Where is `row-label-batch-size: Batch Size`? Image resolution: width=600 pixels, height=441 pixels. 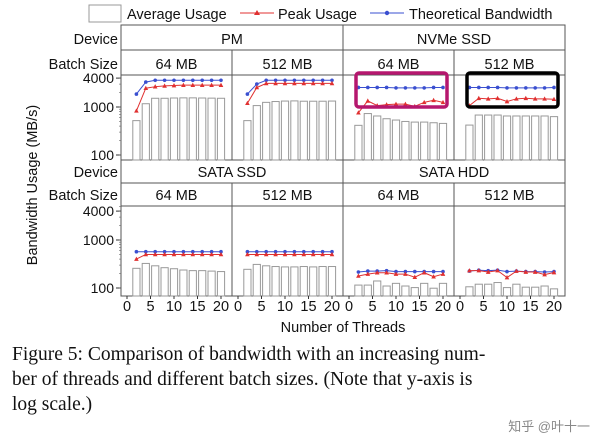
row-label-batch-size: Batch Size is located at coordinates (83, 196).